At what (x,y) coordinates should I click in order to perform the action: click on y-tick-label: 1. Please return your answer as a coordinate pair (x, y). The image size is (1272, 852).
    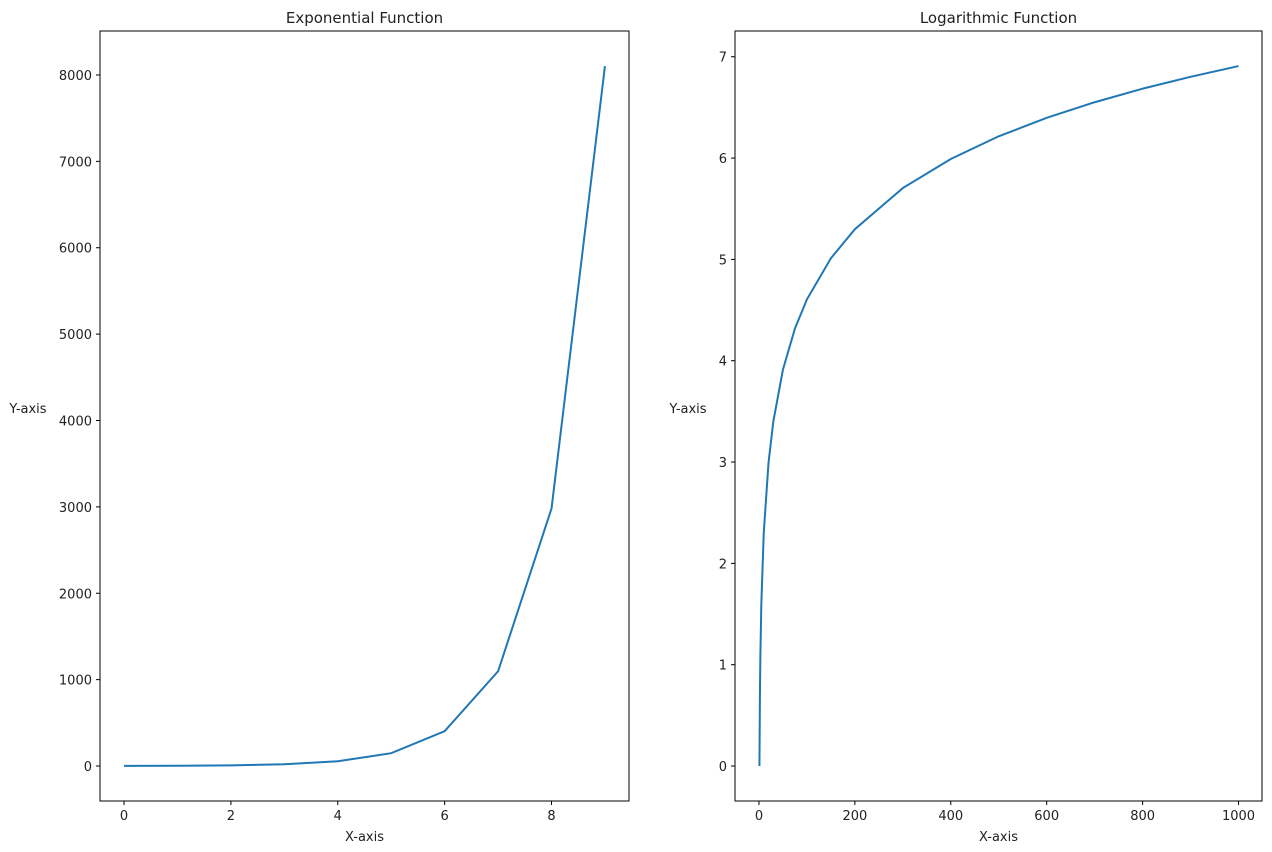
    Looking at the image, I should click on (723, 666).